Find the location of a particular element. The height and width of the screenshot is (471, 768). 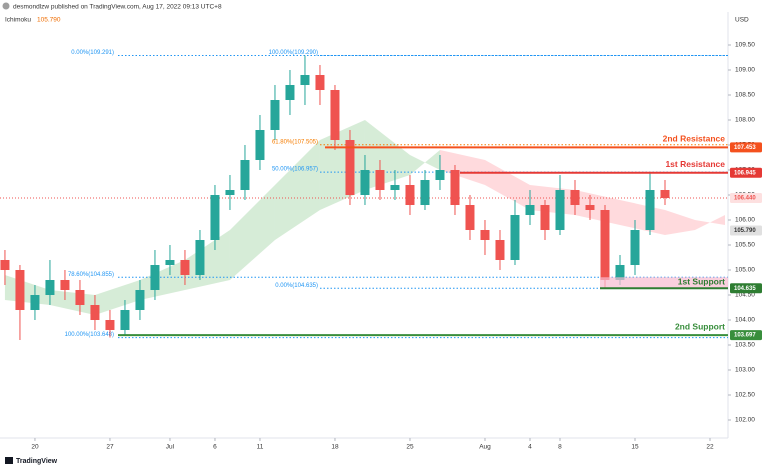

y-tick-label: 108.00 is located at coordinates (745, 120).